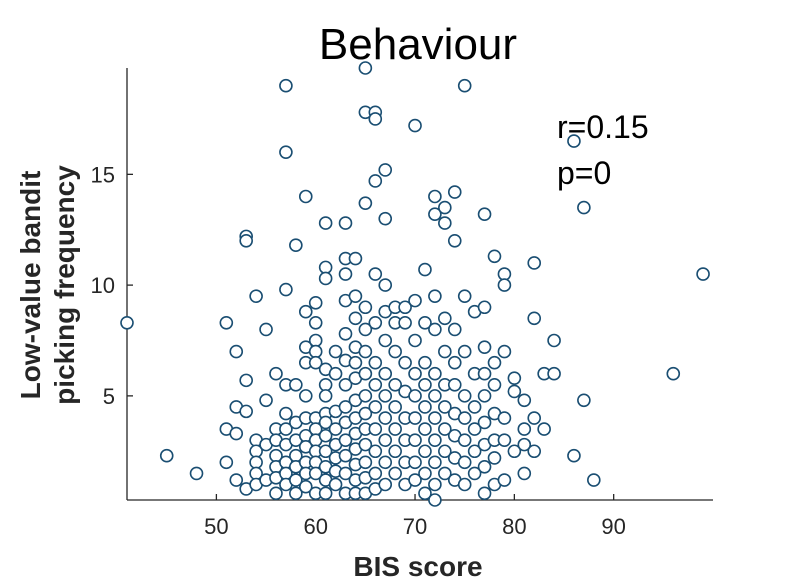 The height and width of the screenshot is (584, 786). What do you see at coordinates (415, 526) in the screenshot?
I see `x-tick-label: 70` at bounding box center [415, 526].